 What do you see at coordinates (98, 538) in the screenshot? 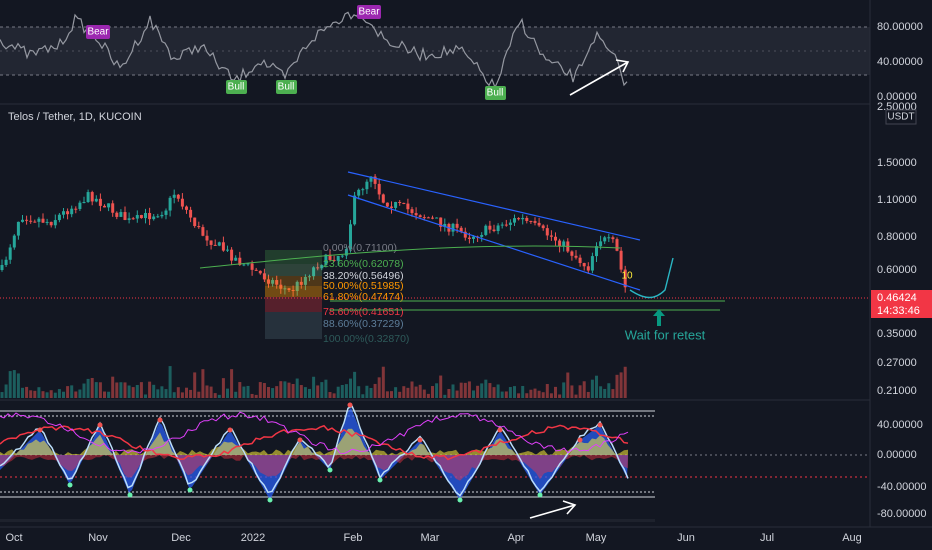
I see `x-tick-label: Nov` at bounding box center [98, 538].